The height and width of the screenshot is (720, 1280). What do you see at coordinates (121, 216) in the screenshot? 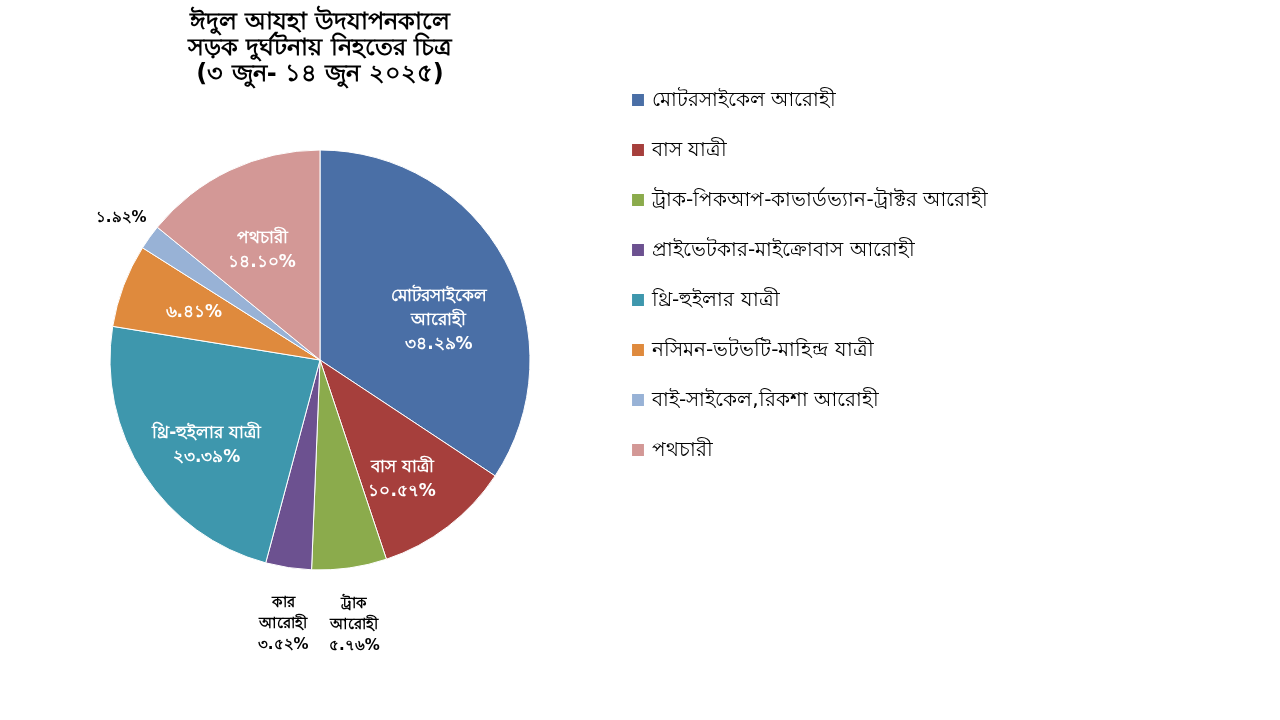
I see `data-label: ১.৯২%` at bounding box center [121, 216].